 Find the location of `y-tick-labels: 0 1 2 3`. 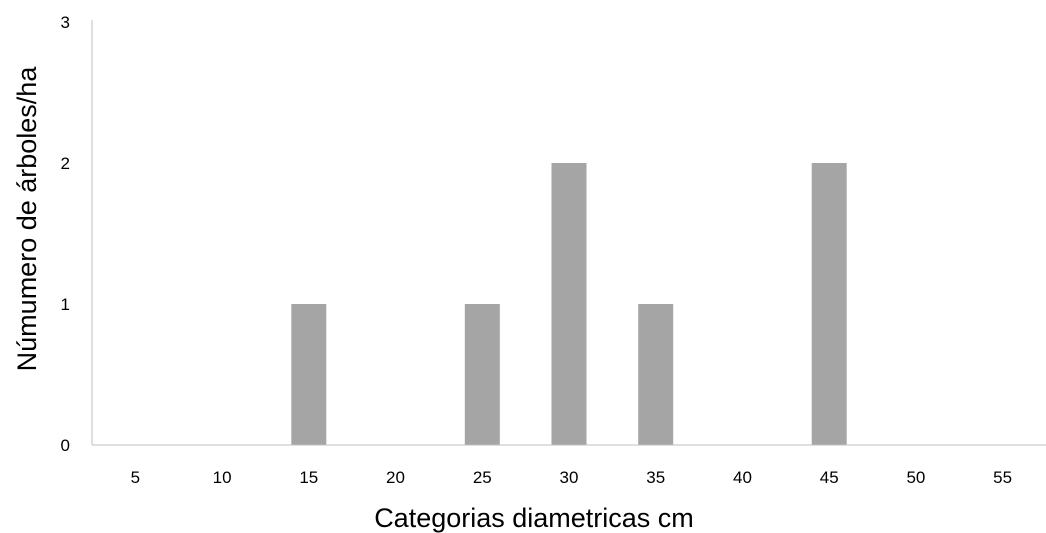

y-tick-labels: 0 1 2 3 is located at coordinates (65, 234).